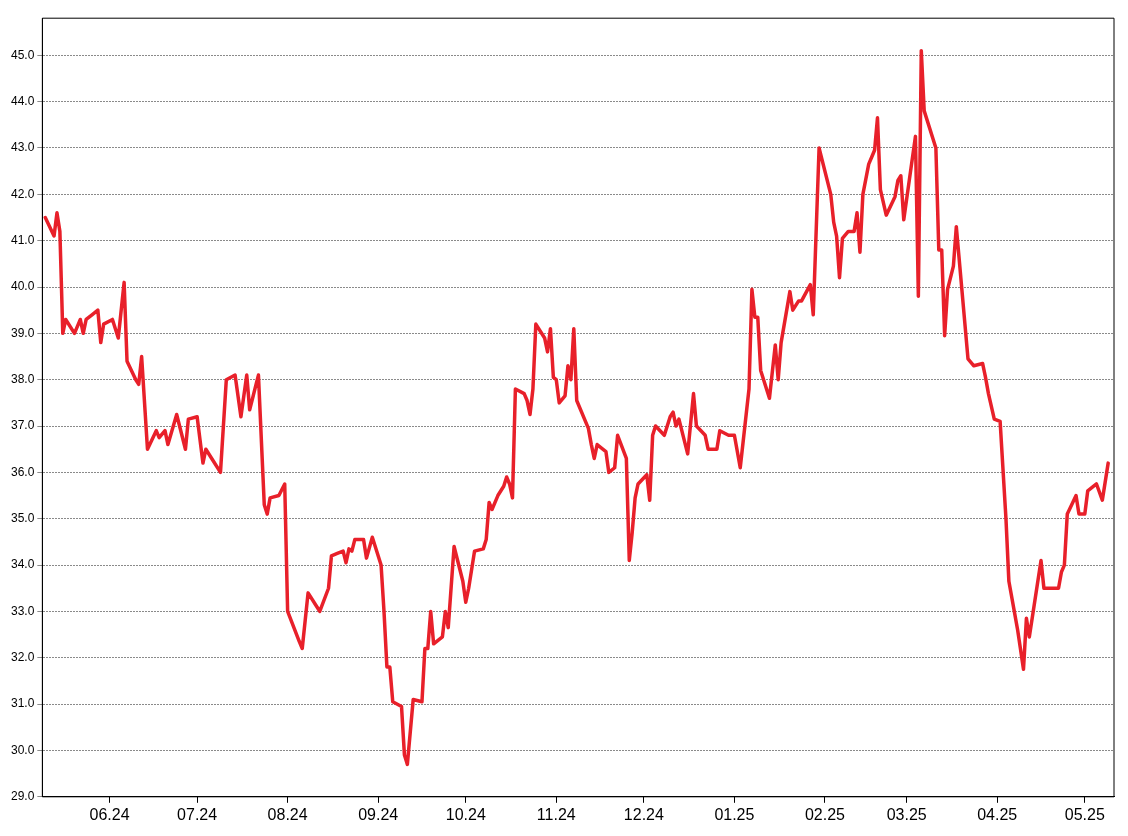  Describe the element at coordinates (23, 239) in the screenshot. I see `y-tick-label: 41.0` at that location.